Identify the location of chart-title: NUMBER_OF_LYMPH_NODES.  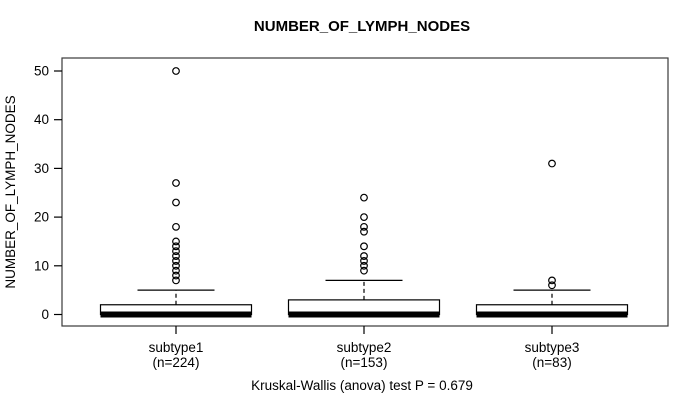
(362, 26).